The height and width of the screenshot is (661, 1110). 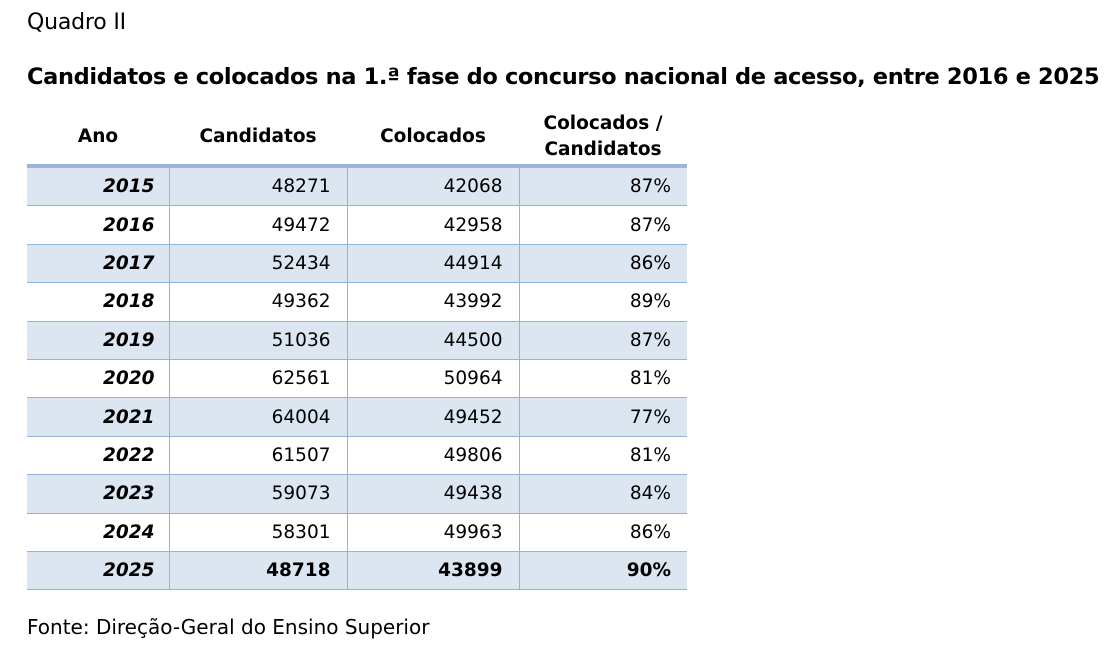 I want to click on cell-candidatos: 64004, so click(x=258, y=417).